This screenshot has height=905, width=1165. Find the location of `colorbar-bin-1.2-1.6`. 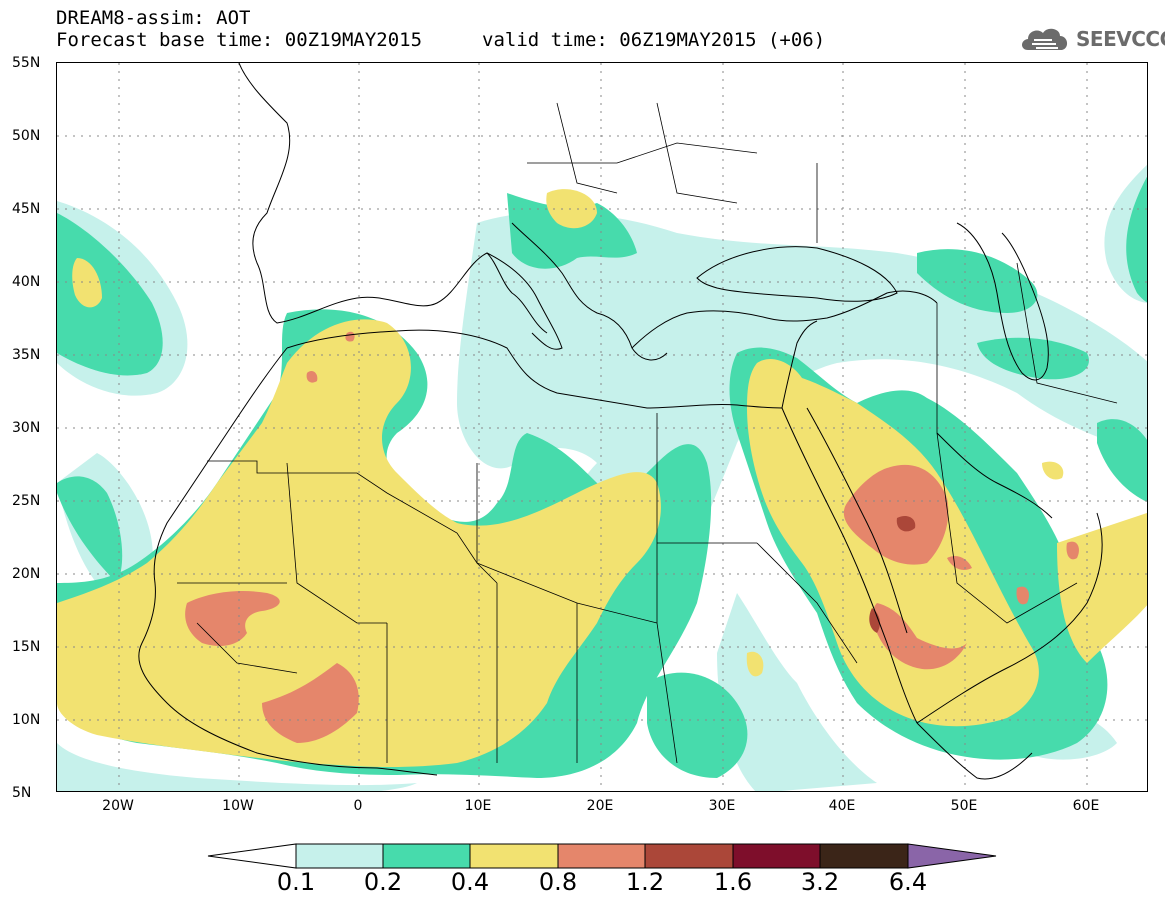

colorbar-bin-1.2-1.6 is located at coordinates (689, 856).